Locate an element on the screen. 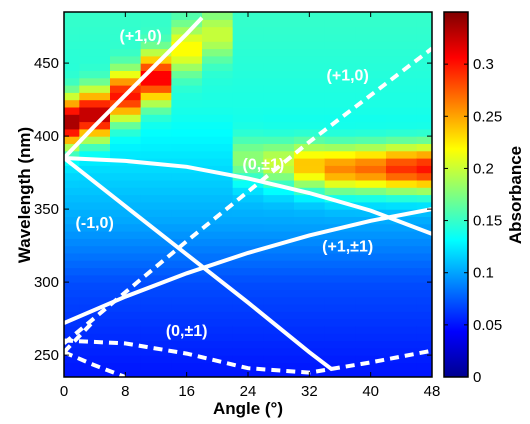 This screenshot has width=530, height=424. y-tick-label: 350 is located at coordinates (46, 209).